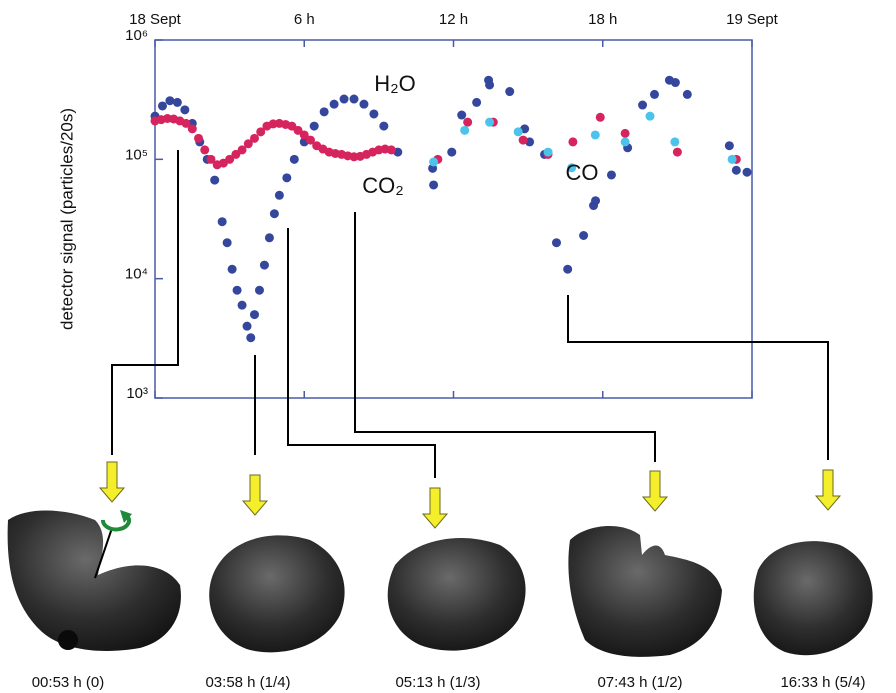 The width and height of the screenshot is (896, 693). What do you see at coordinates (437, 682) in the screenshot?
I see `snapshot-caption: 05:13 h (1/3)` at bounding box center [437, 682].